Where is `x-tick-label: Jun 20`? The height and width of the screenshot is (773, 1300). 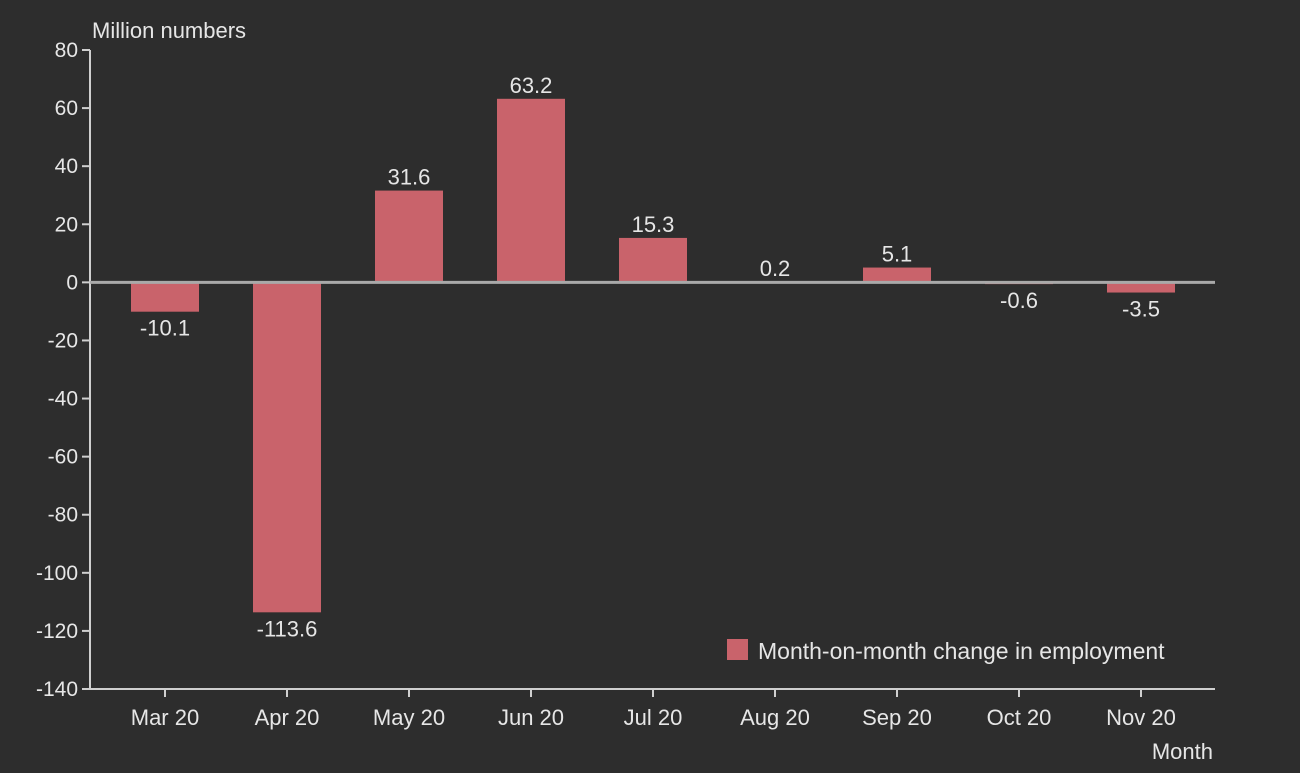
x-tick-label: Jun 20 is located at coordinates (531, 717).